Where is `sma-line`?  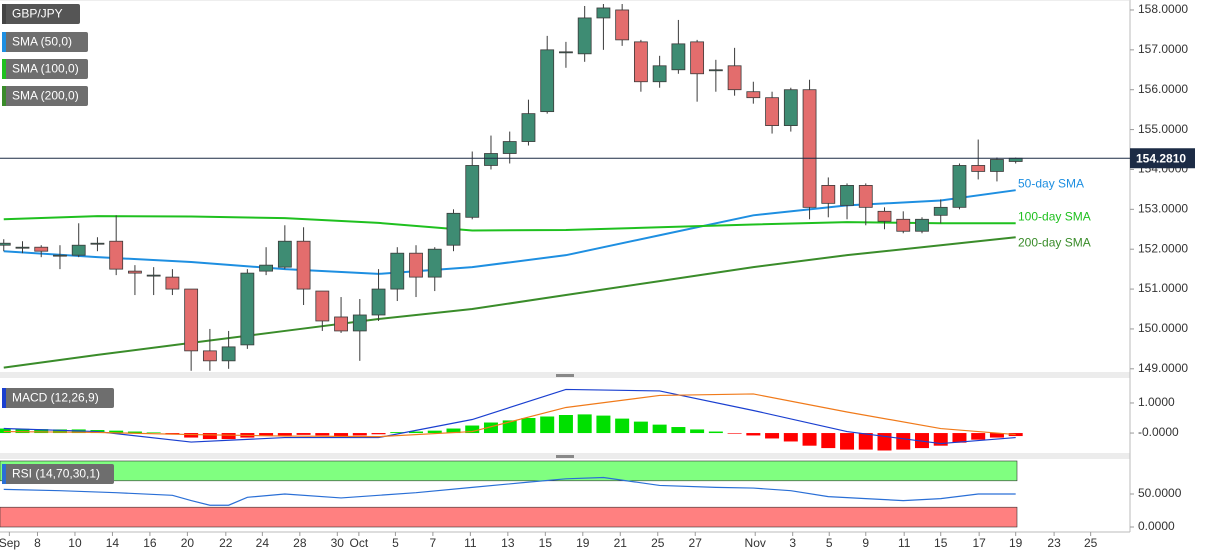
sma-line is located at coordinates (509, 223).